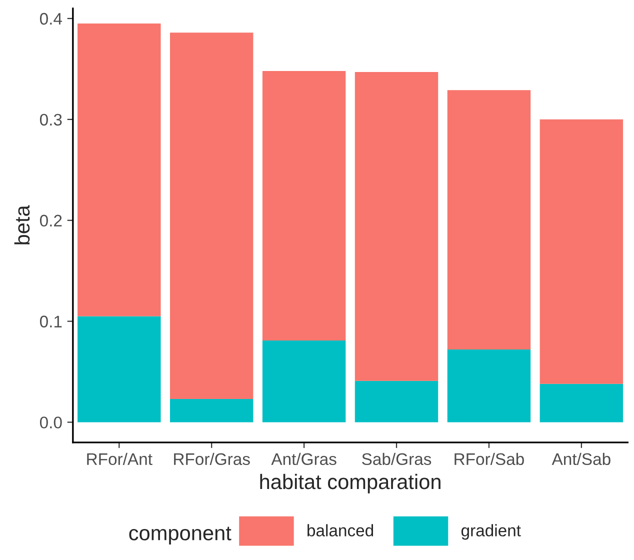  What do you see at coordinates (51, 220) in the screenshot?
I see `y-tick-label: 0.2` at bounding box center [51, 220].